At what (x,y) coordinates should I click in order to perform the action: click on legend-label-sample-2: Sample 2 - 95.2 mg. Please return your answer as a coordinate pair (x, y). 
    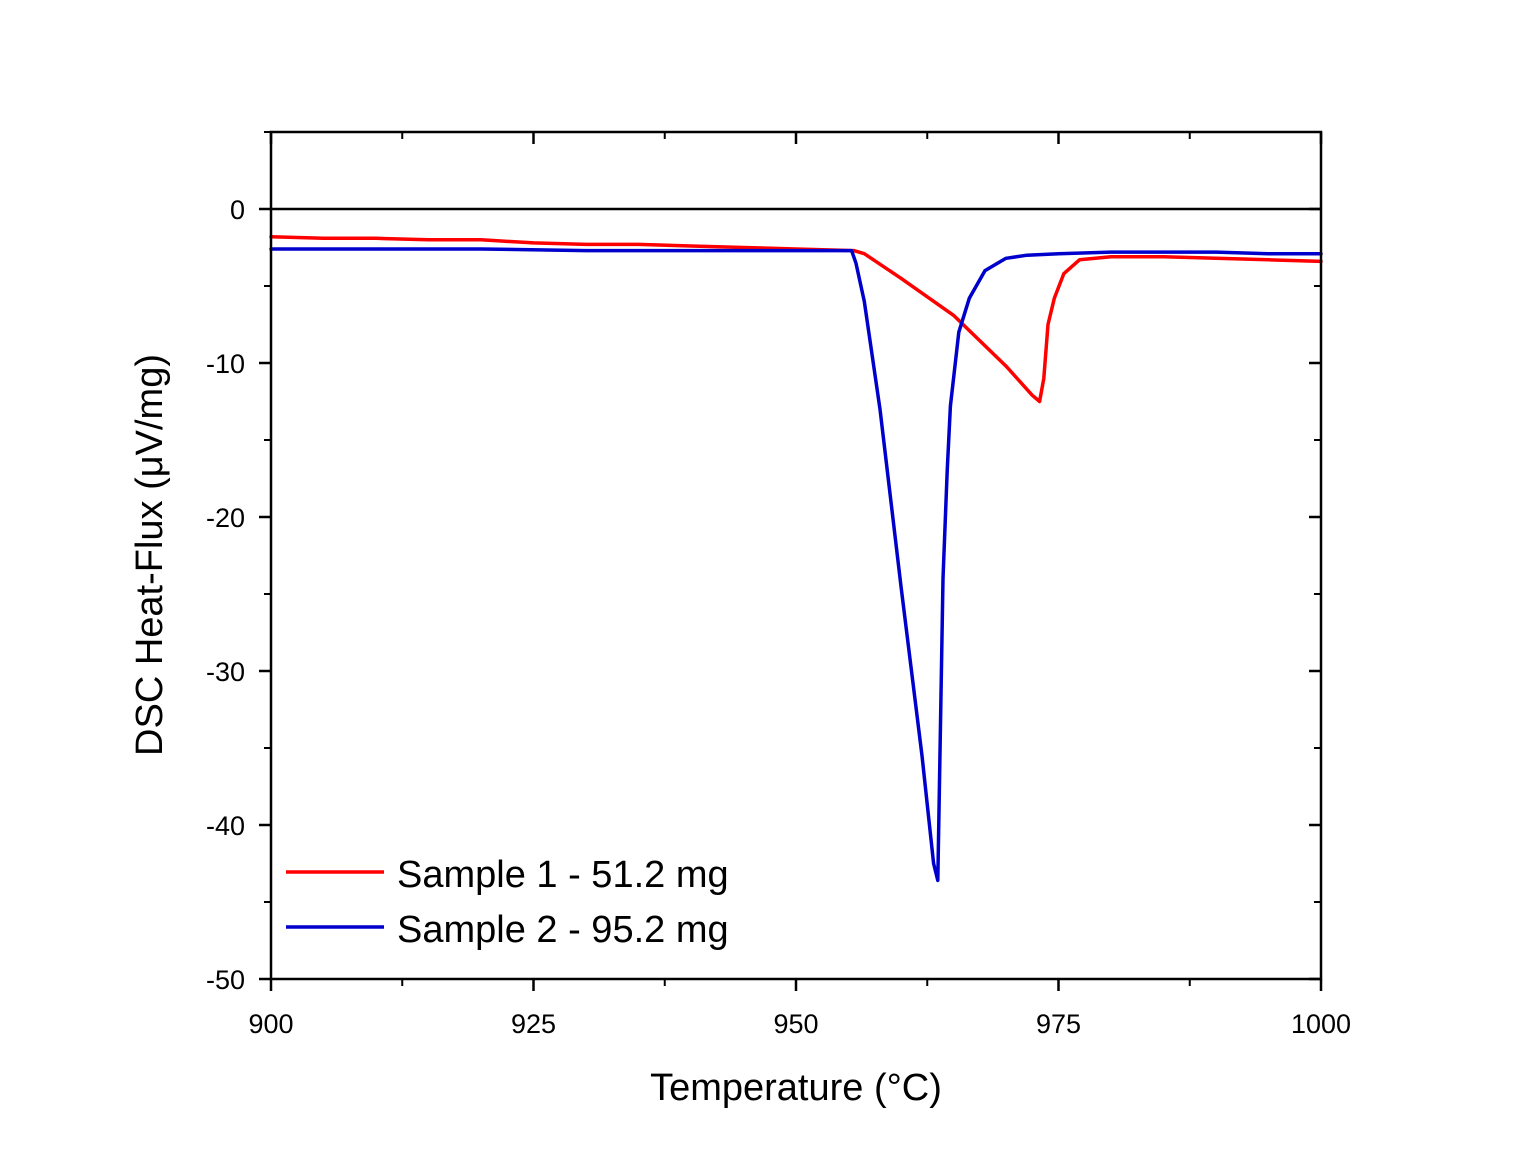
    Looking at the image, I should click on (563, 930).